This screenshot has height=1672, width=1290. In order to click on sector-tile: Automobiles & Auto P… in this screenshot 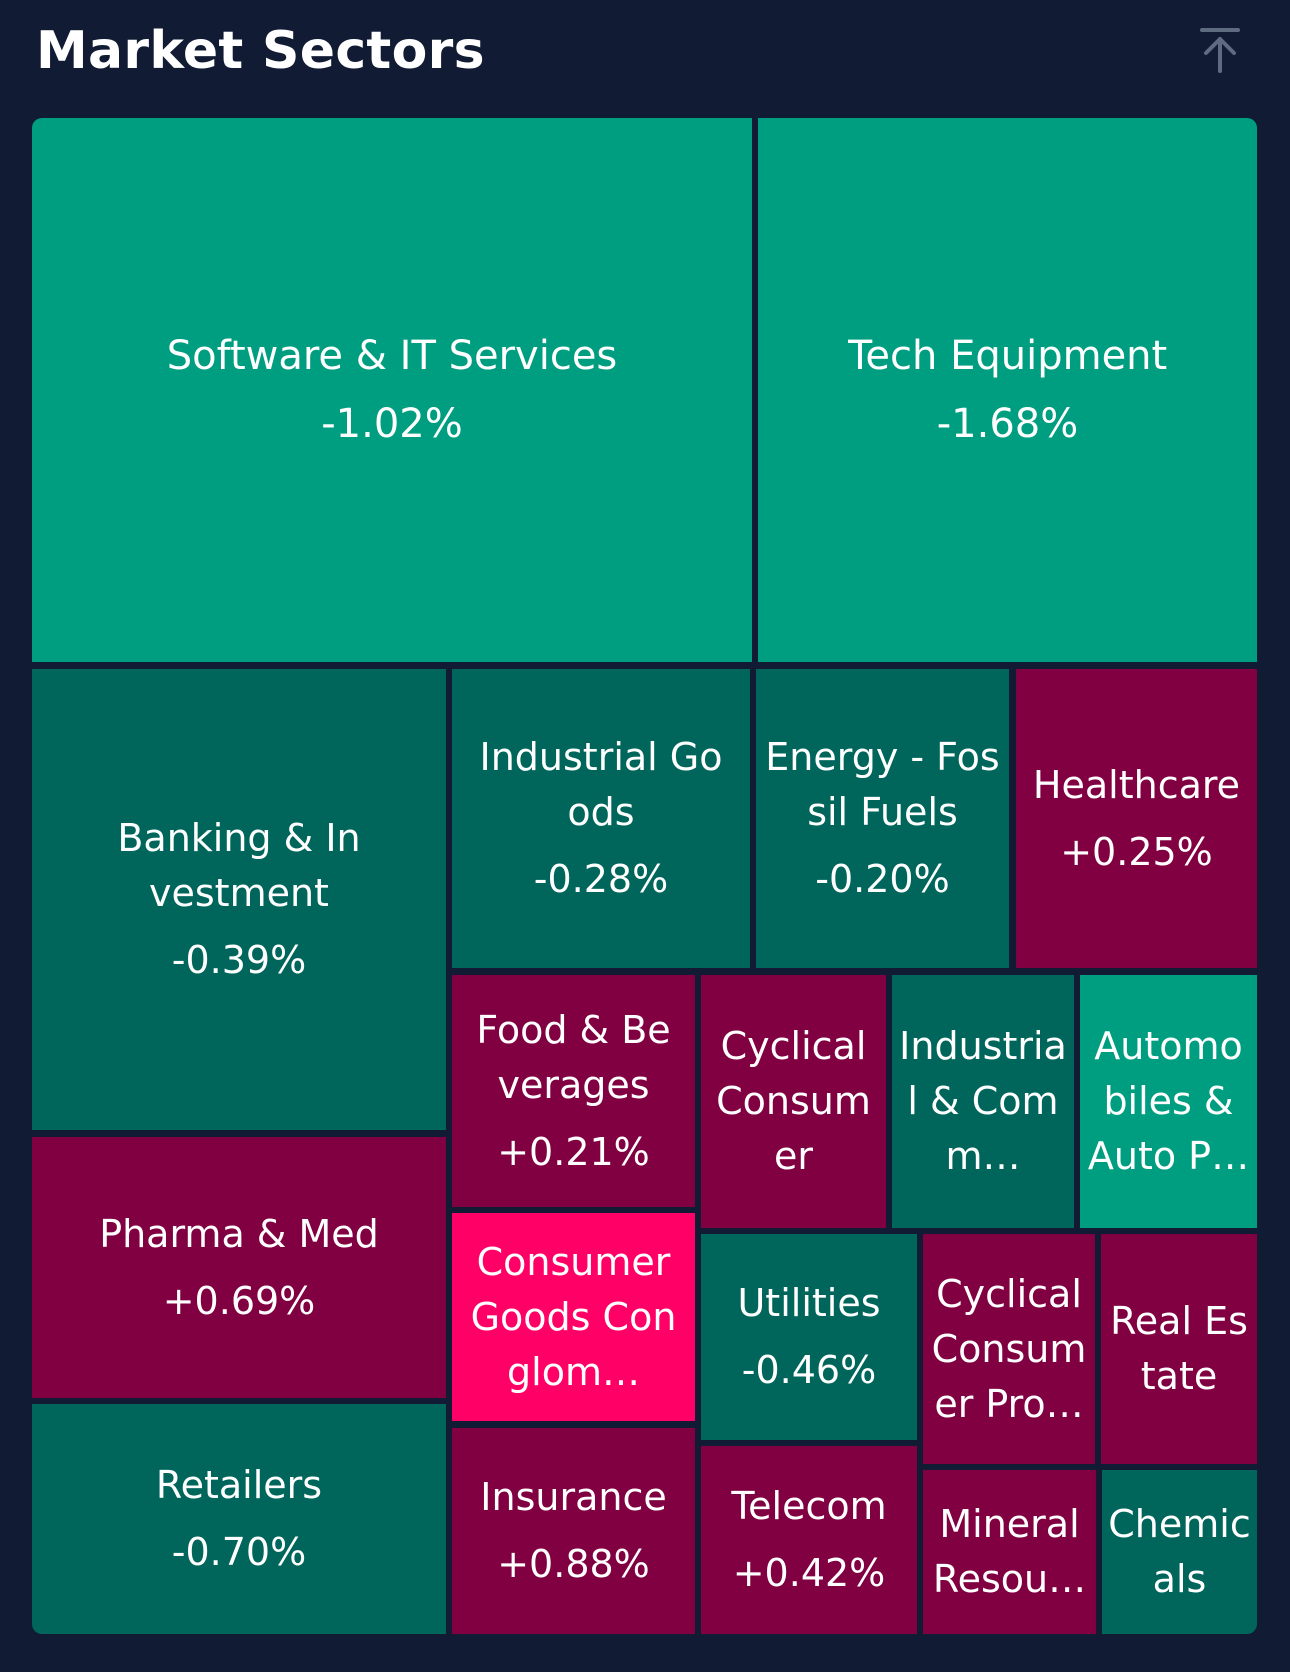, I will do `click(1168, 1101)`.